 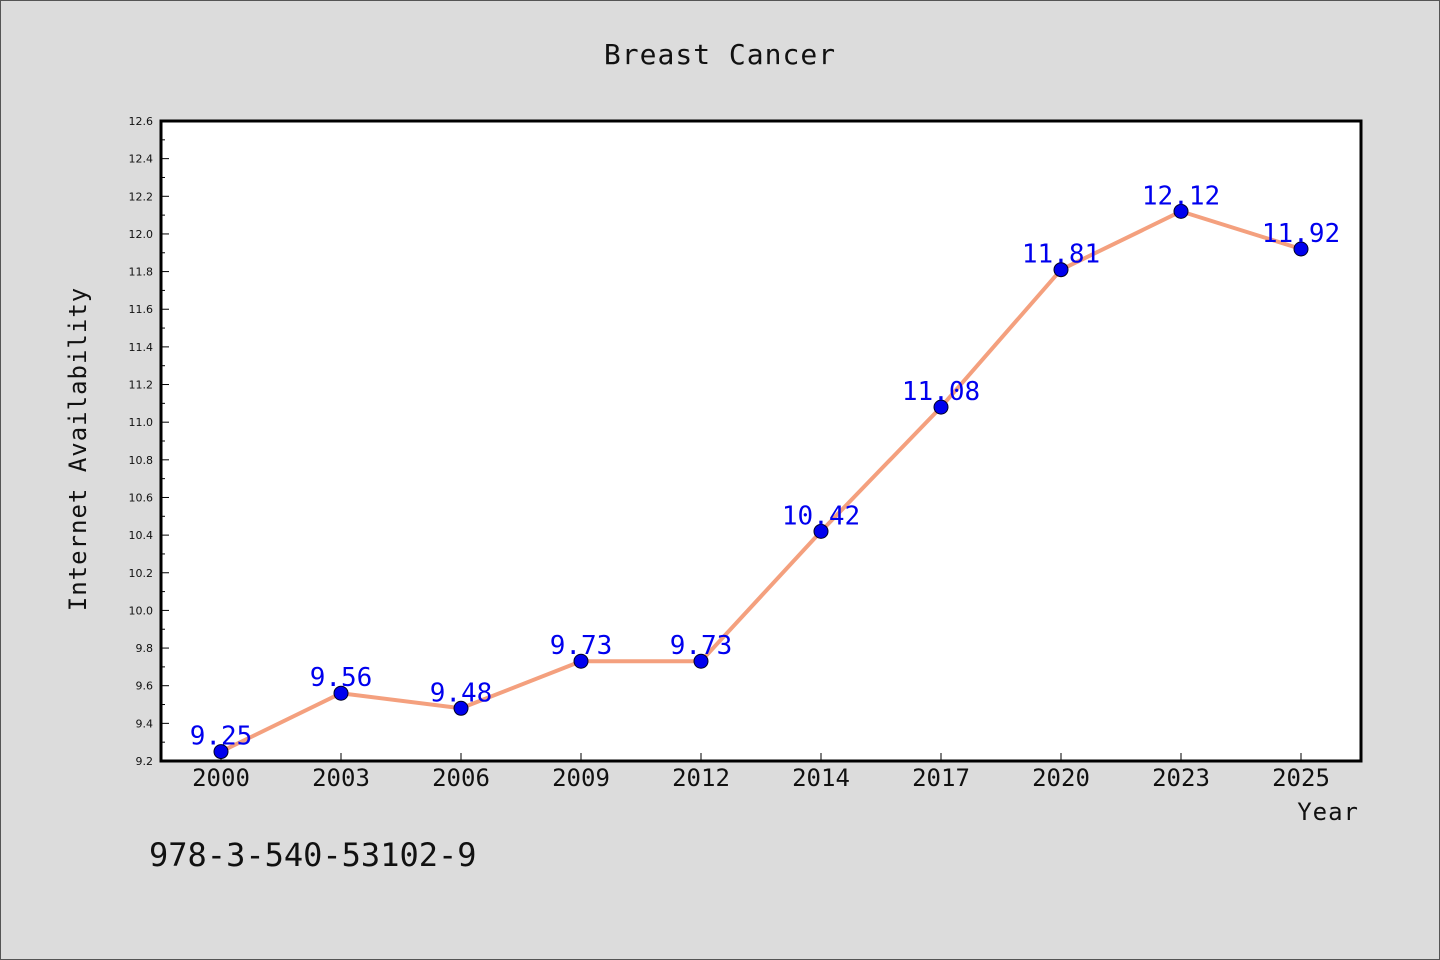 I want to click on data-label: 11.81, so click(x=1061, y=255).